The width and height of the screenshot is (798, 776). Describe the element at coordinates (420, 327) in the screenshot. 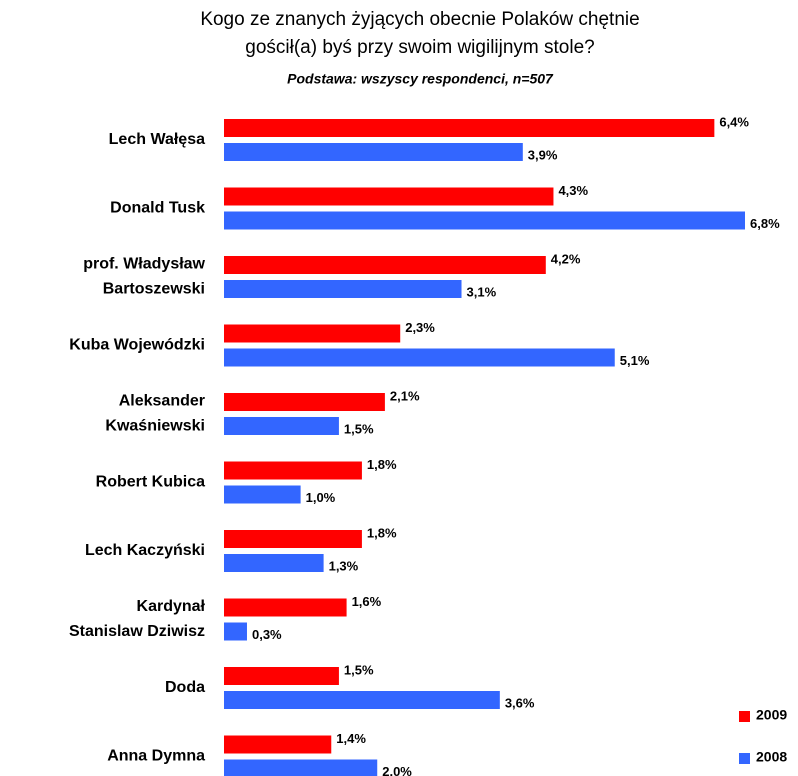

I see `value-label: 2,3%` at that location.